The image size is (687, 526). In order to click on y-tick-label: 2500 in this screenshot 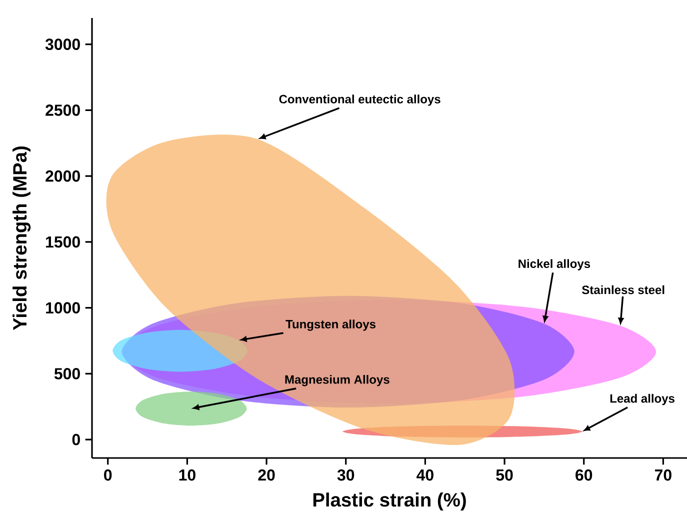, I will do `click(63, 110)`.